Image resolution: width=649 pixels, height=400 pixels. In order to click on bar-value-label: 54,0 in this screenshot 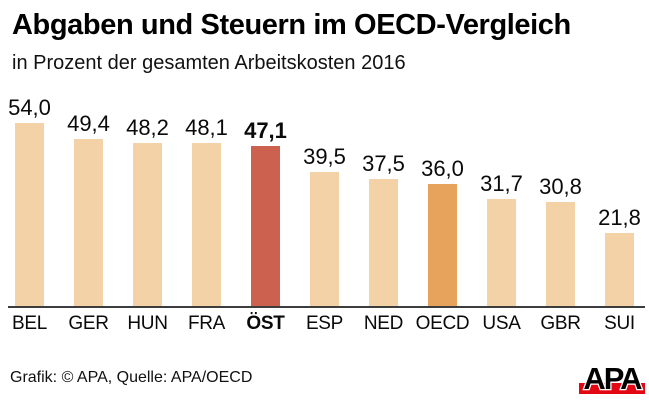, I will do `click(29, 107)`.